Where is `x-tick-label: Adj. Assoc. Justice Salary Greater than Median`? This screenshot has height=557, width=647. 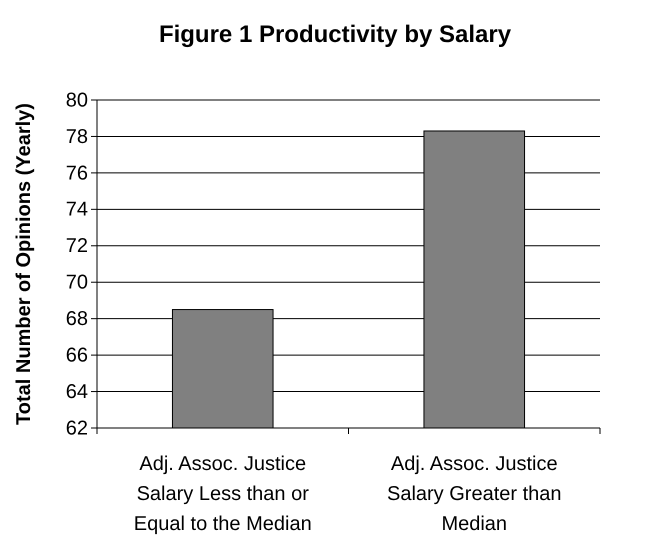
x-tick-label: Adj. Assoc. Justice Salary Greater than Median is located at coordinates (474, 494).